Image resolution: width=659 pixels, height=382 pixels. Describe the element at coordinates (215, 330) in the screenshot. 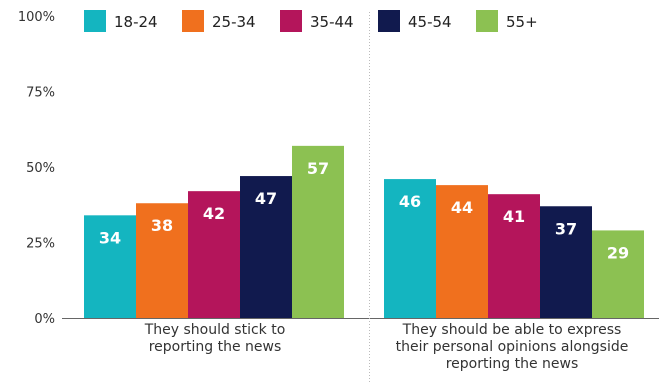

I see `x-category-label-line: They should stick to` at that location.